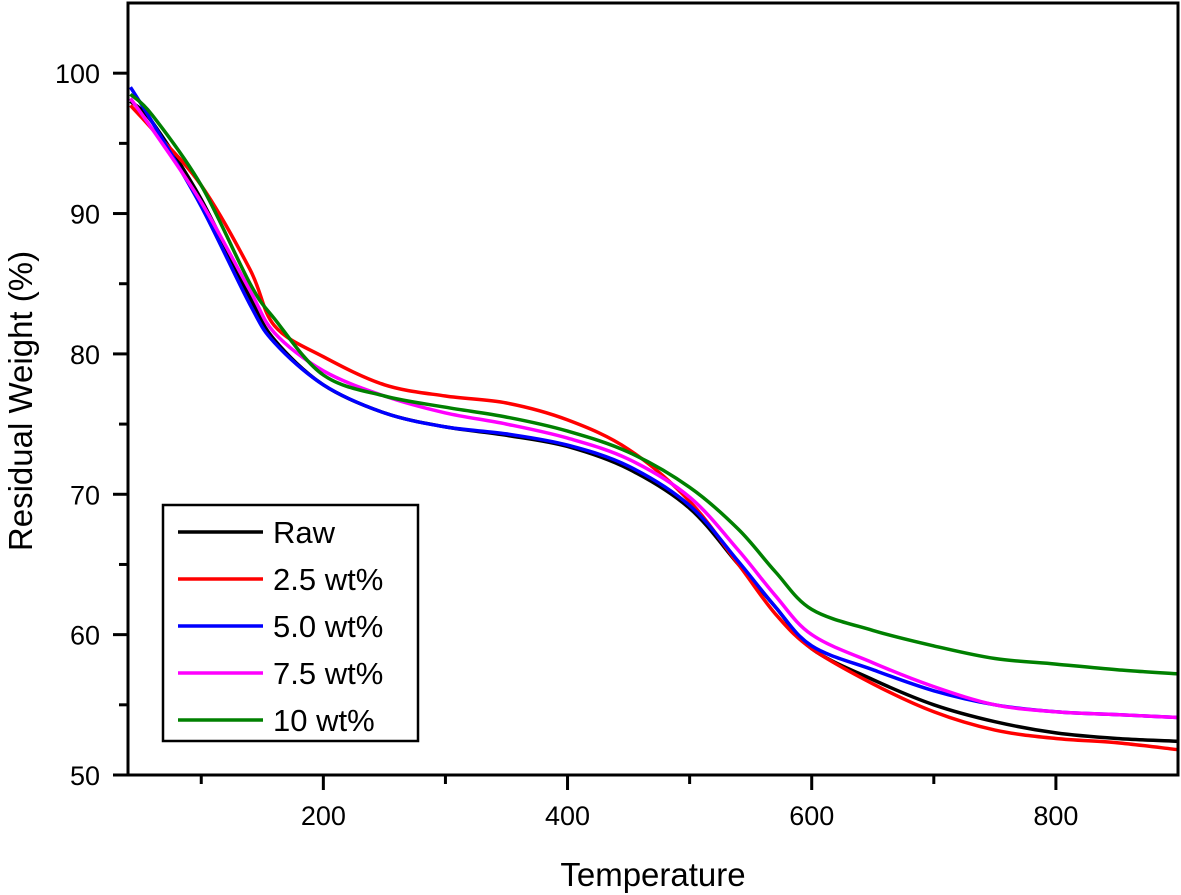  I want to click on y-axis-title: Residual Weight (%), so click(20, 401).